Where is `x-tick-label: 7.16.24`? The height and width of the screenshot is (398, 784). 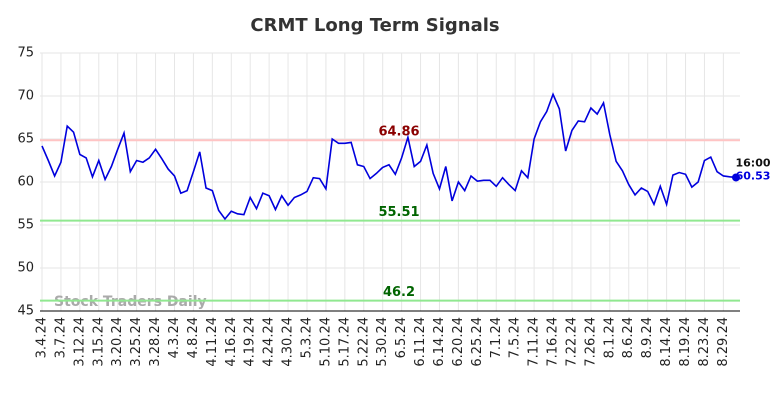
x-tick-label: 7.16.24 is located at coordinates (553, 342).